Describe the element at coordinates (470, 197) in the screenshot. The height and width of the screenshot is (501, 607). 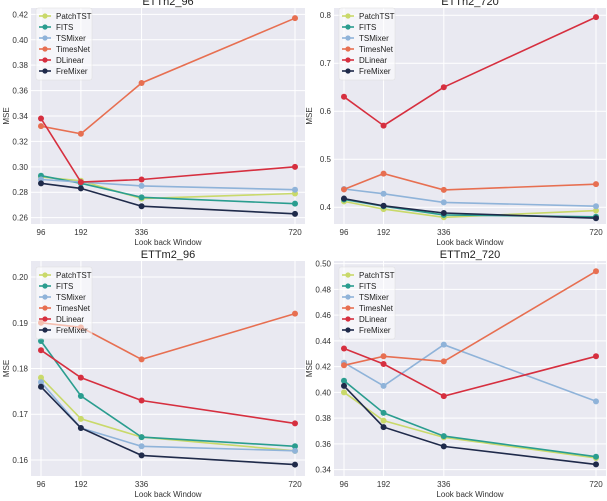
I see `series-line-tsmixer` at that location.